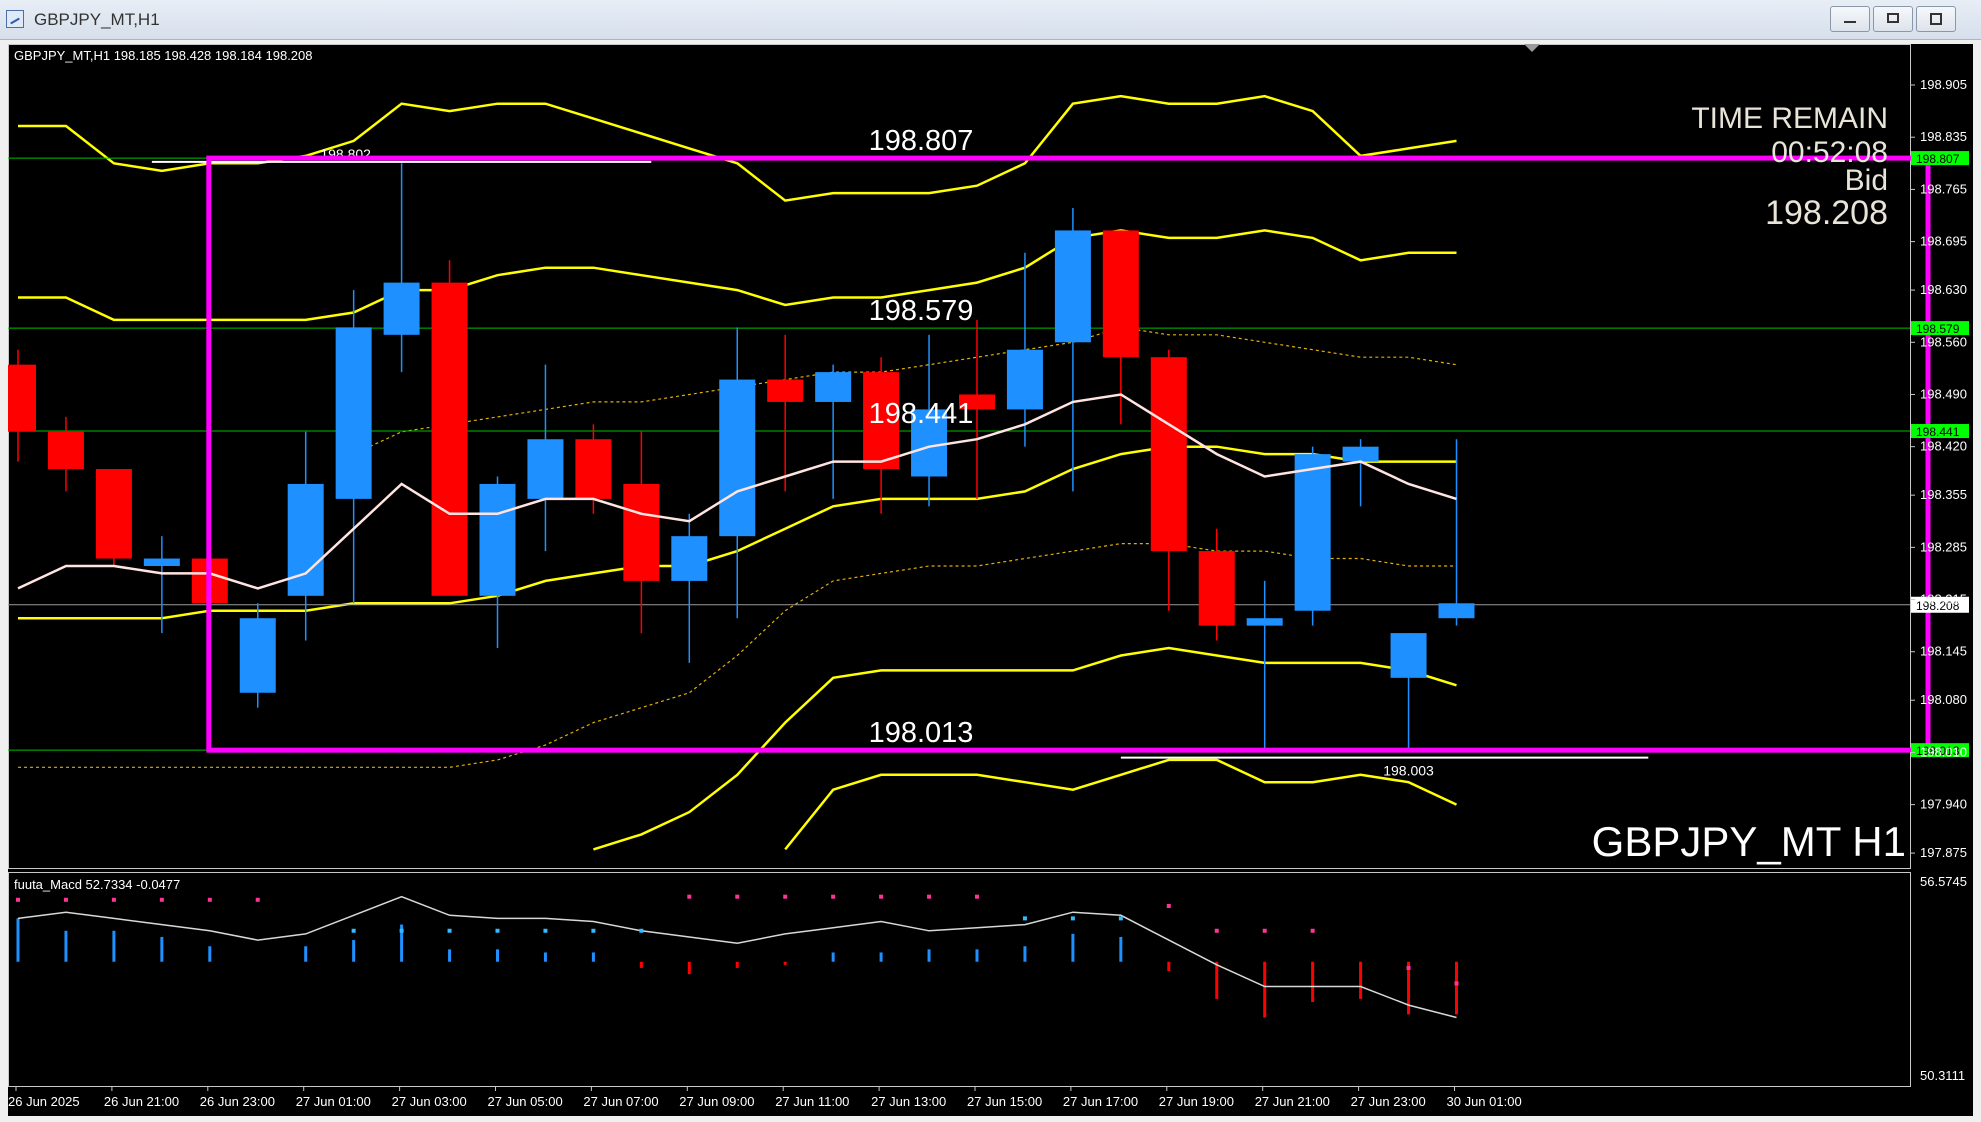  I want to click on x-tick-label: 27 Jun 17:00, so click(1100, 1101).